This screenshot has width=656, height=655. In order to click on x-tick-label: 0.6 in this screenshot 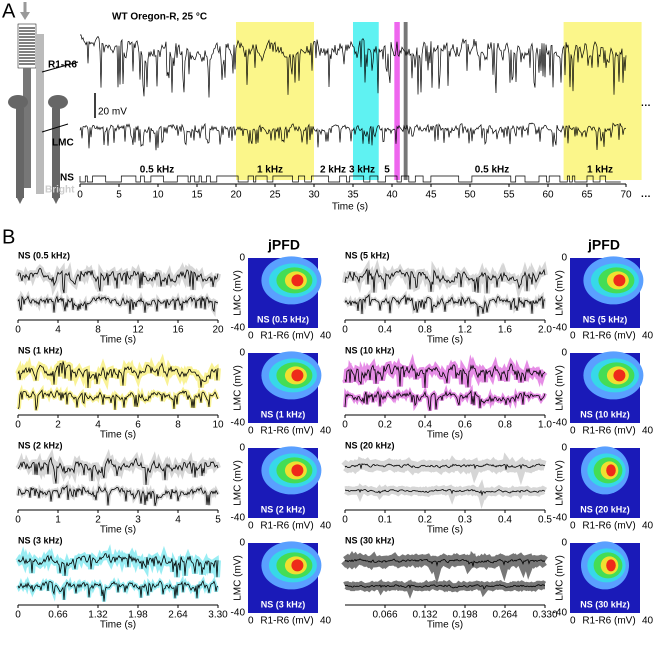, I will do `click(465, 425)`.